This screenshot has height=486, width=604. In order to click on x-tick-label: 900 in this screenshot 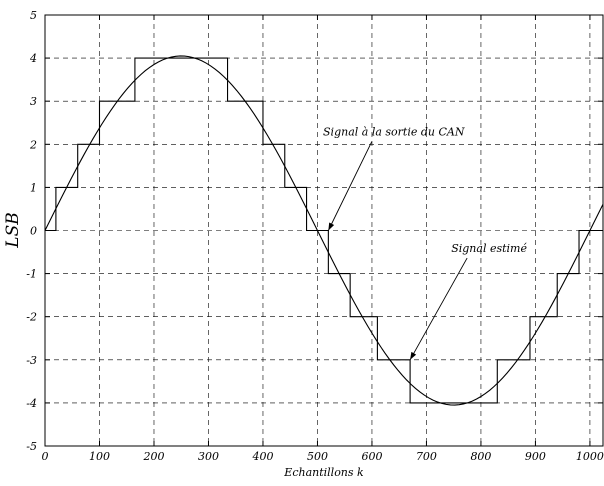, I will do `click(535, 456)`.